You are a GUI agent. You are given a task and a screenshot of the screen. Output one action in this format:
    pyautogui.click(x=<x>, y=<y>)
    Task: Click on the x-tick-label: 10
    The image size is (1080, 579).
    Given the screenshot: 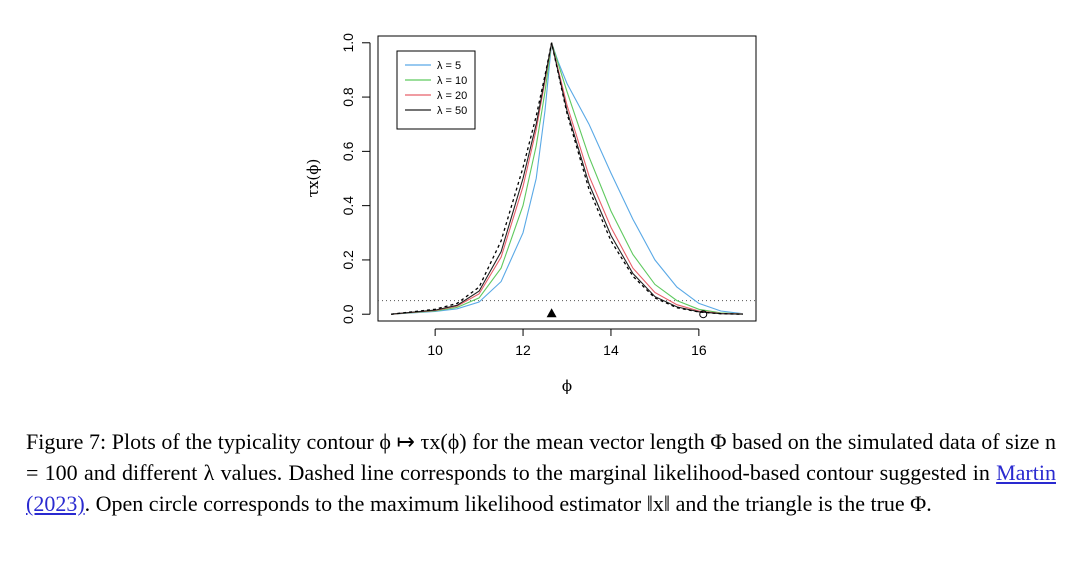 What is the action you would take?
    pyautogui.click(x=435, y=350)
    